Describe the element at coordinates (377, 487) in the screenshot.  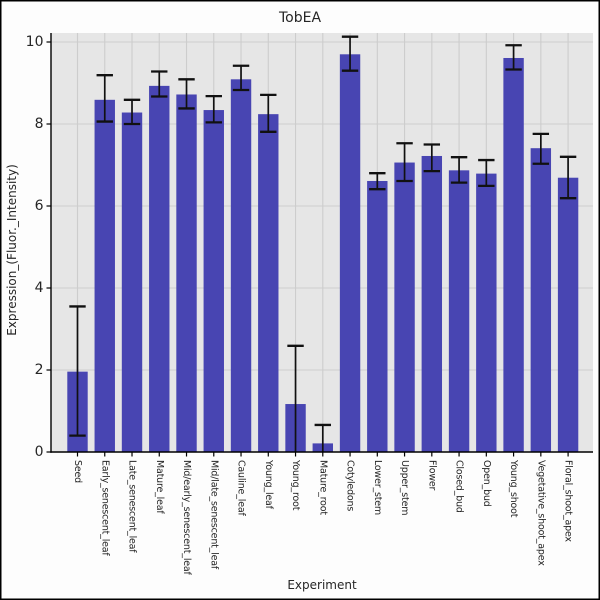
I see `x-tick-label: Lower_stem` at that location.